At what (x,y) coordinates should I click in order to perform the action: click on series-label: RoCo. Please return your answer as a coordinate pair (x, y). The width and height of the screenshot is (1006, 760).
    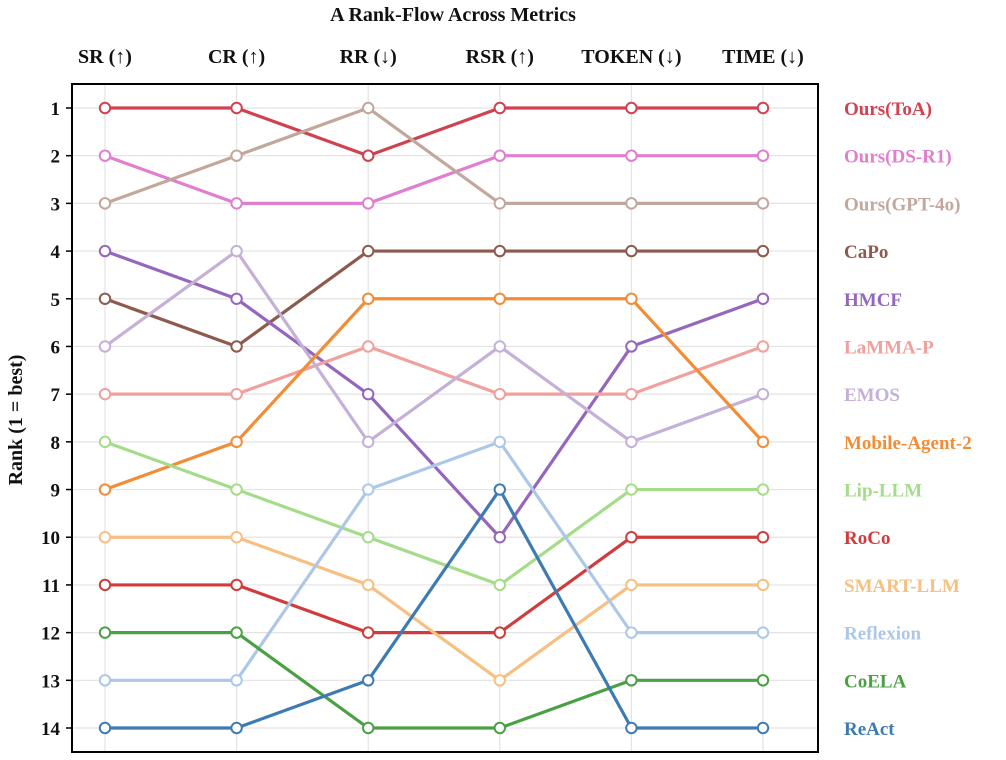
    Looking at the image, I should click on (867, 538).